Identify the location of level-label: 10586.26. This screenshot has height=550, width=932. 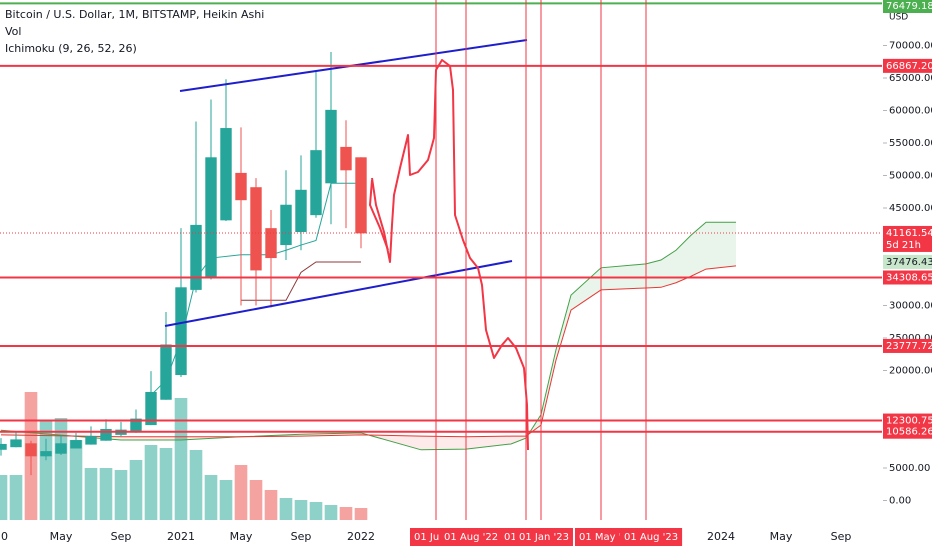
(909, 432).